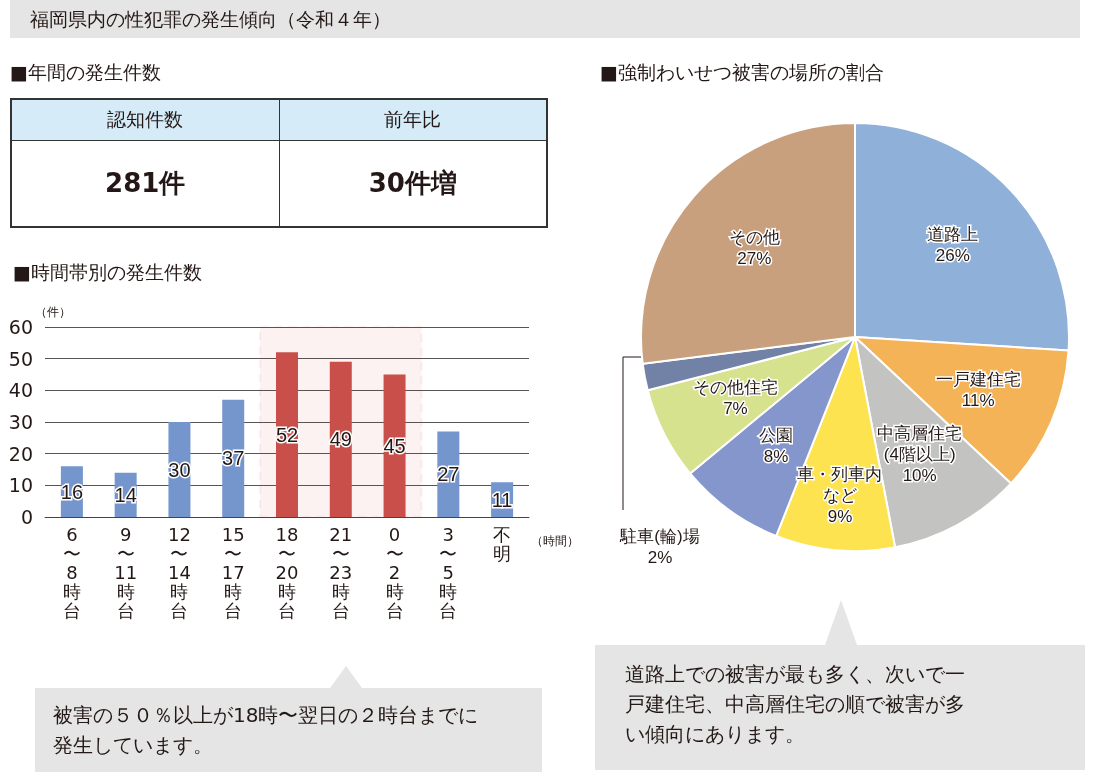 This screenshot has height=776, width=1094. Describe the element at coordinates (126, 572) in the screenshot. I see `x-tick-label: 9〜11時台` at that location.